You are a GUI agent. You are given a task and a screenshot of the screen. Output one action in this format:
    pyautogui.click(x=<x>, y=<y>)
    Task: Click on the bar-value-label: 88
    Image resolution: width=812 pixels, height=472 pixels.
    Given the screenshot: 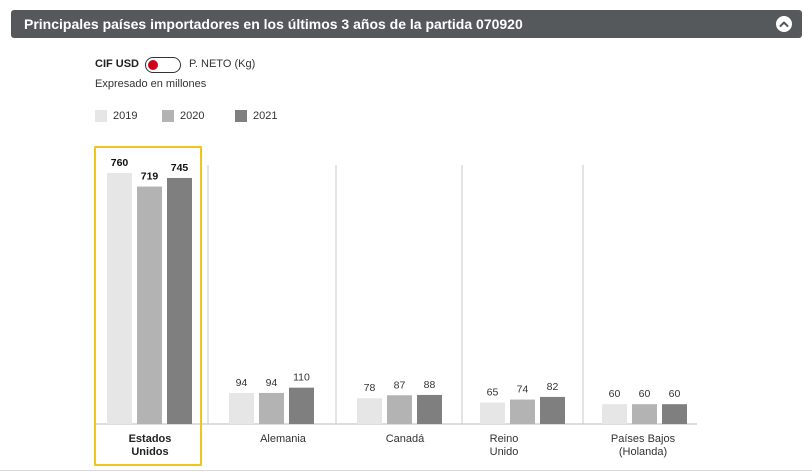 What is the action you would take?
    pyautogui.click(x=430, y=385)
    